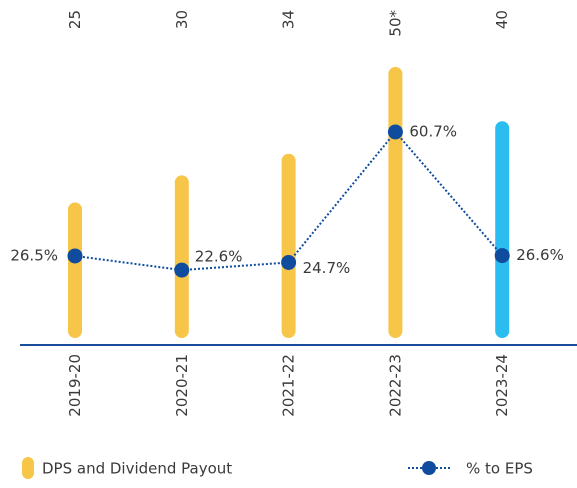 This screenshot has width=577, height=488. I want to click on x-tick-label: 2021-22, so click(289, 385).